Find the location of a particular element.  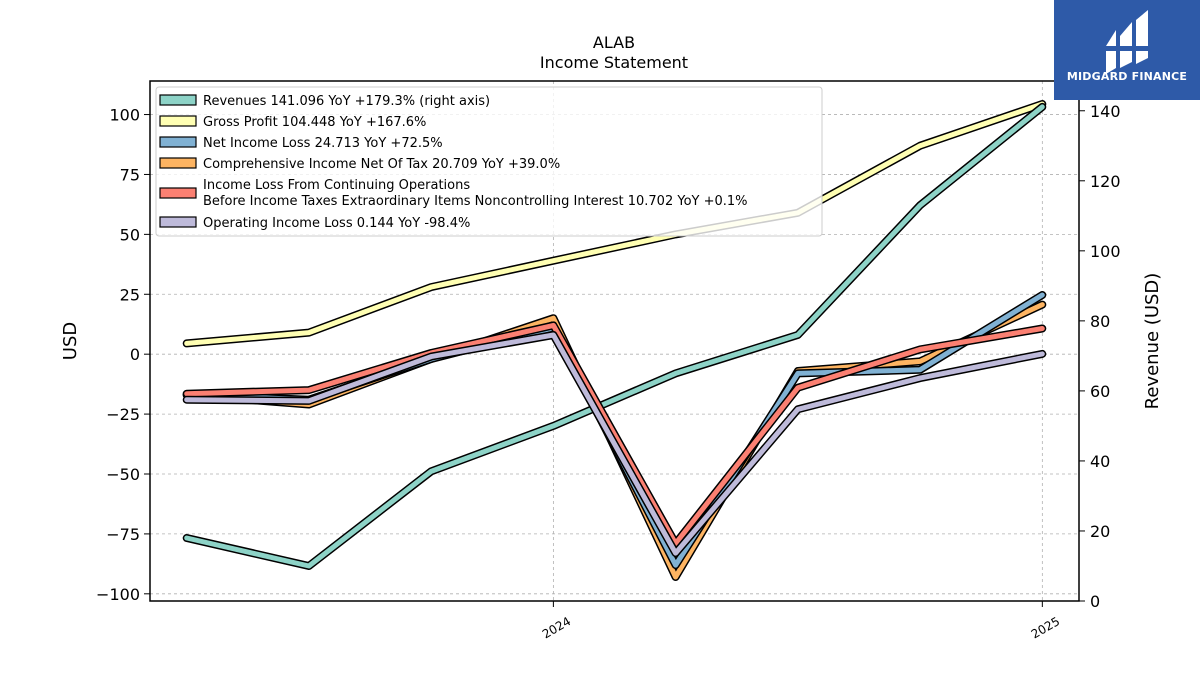

right-axis-title: Revenue (USD) is located at coordinates (1152, 341).